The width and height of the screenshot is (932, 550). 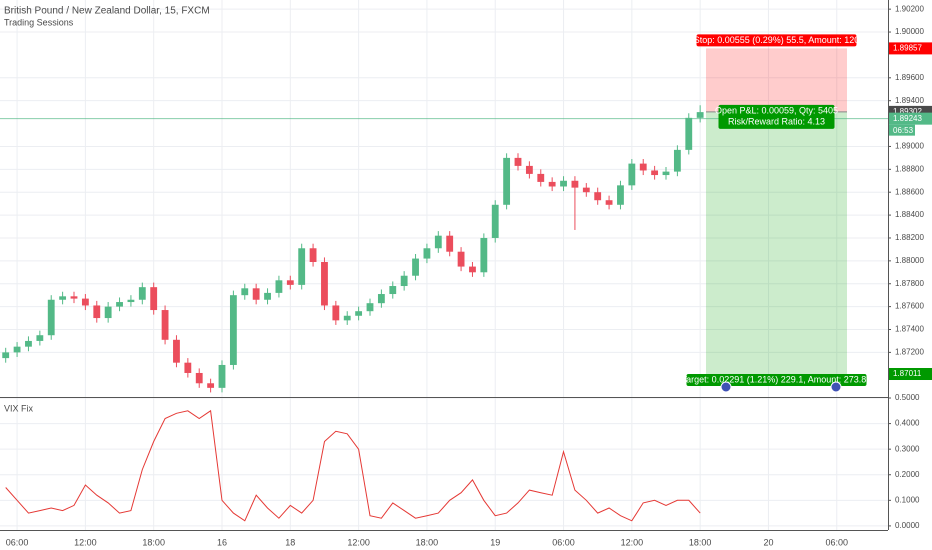 What do you see at coordinates (909, 283) in the screenshot?
I see `y-tick-label: 1.87800` at bounding box center [909, 283].